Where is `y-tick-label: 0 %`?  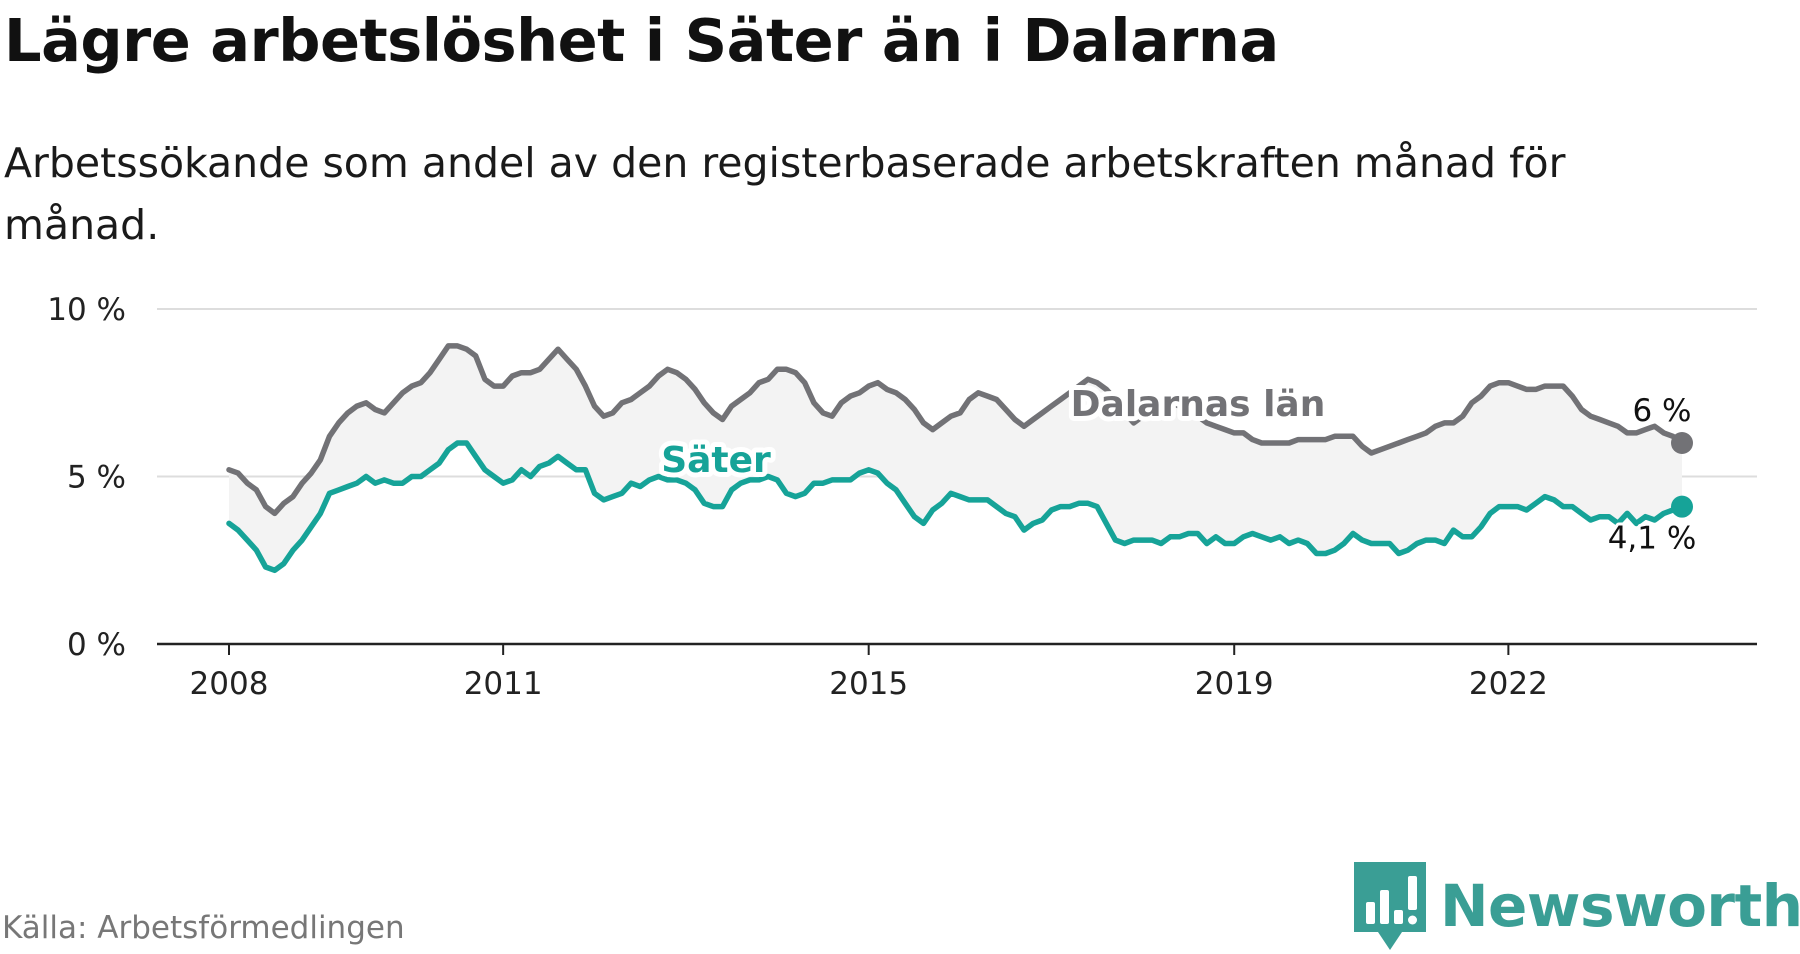 y-tick-label: 0 % is located at coordinates (96, 645).